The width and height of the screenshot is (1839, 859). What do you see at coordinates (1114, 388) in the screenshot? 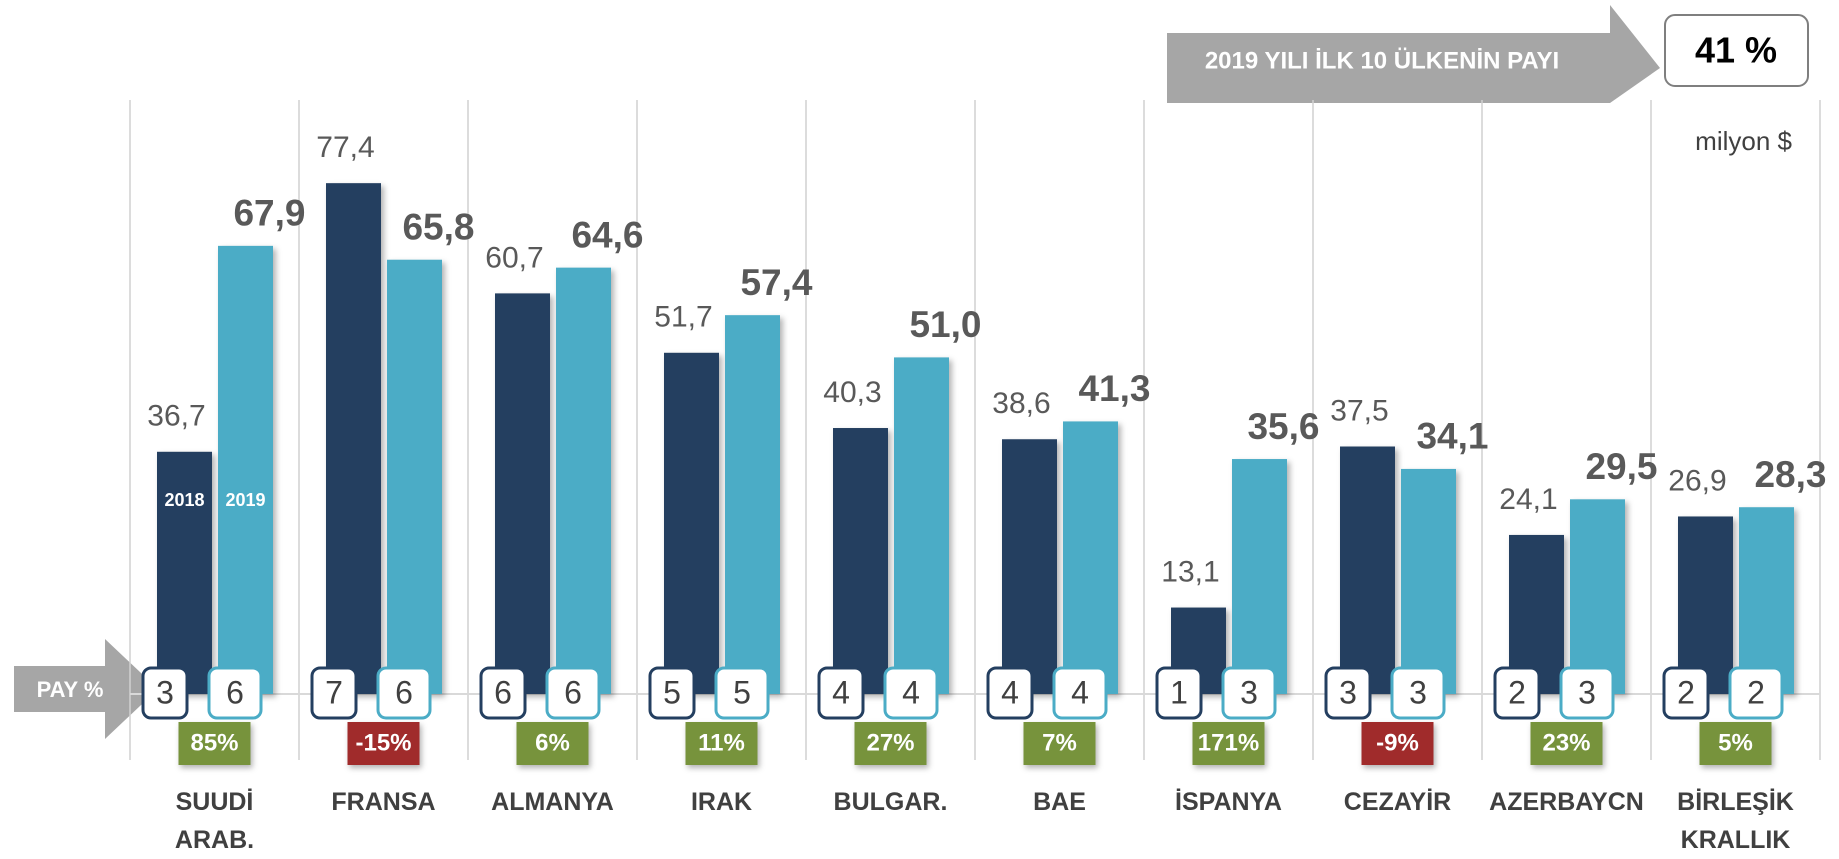
I see `value-label: 41,3` at bounding box center [1114, 388].